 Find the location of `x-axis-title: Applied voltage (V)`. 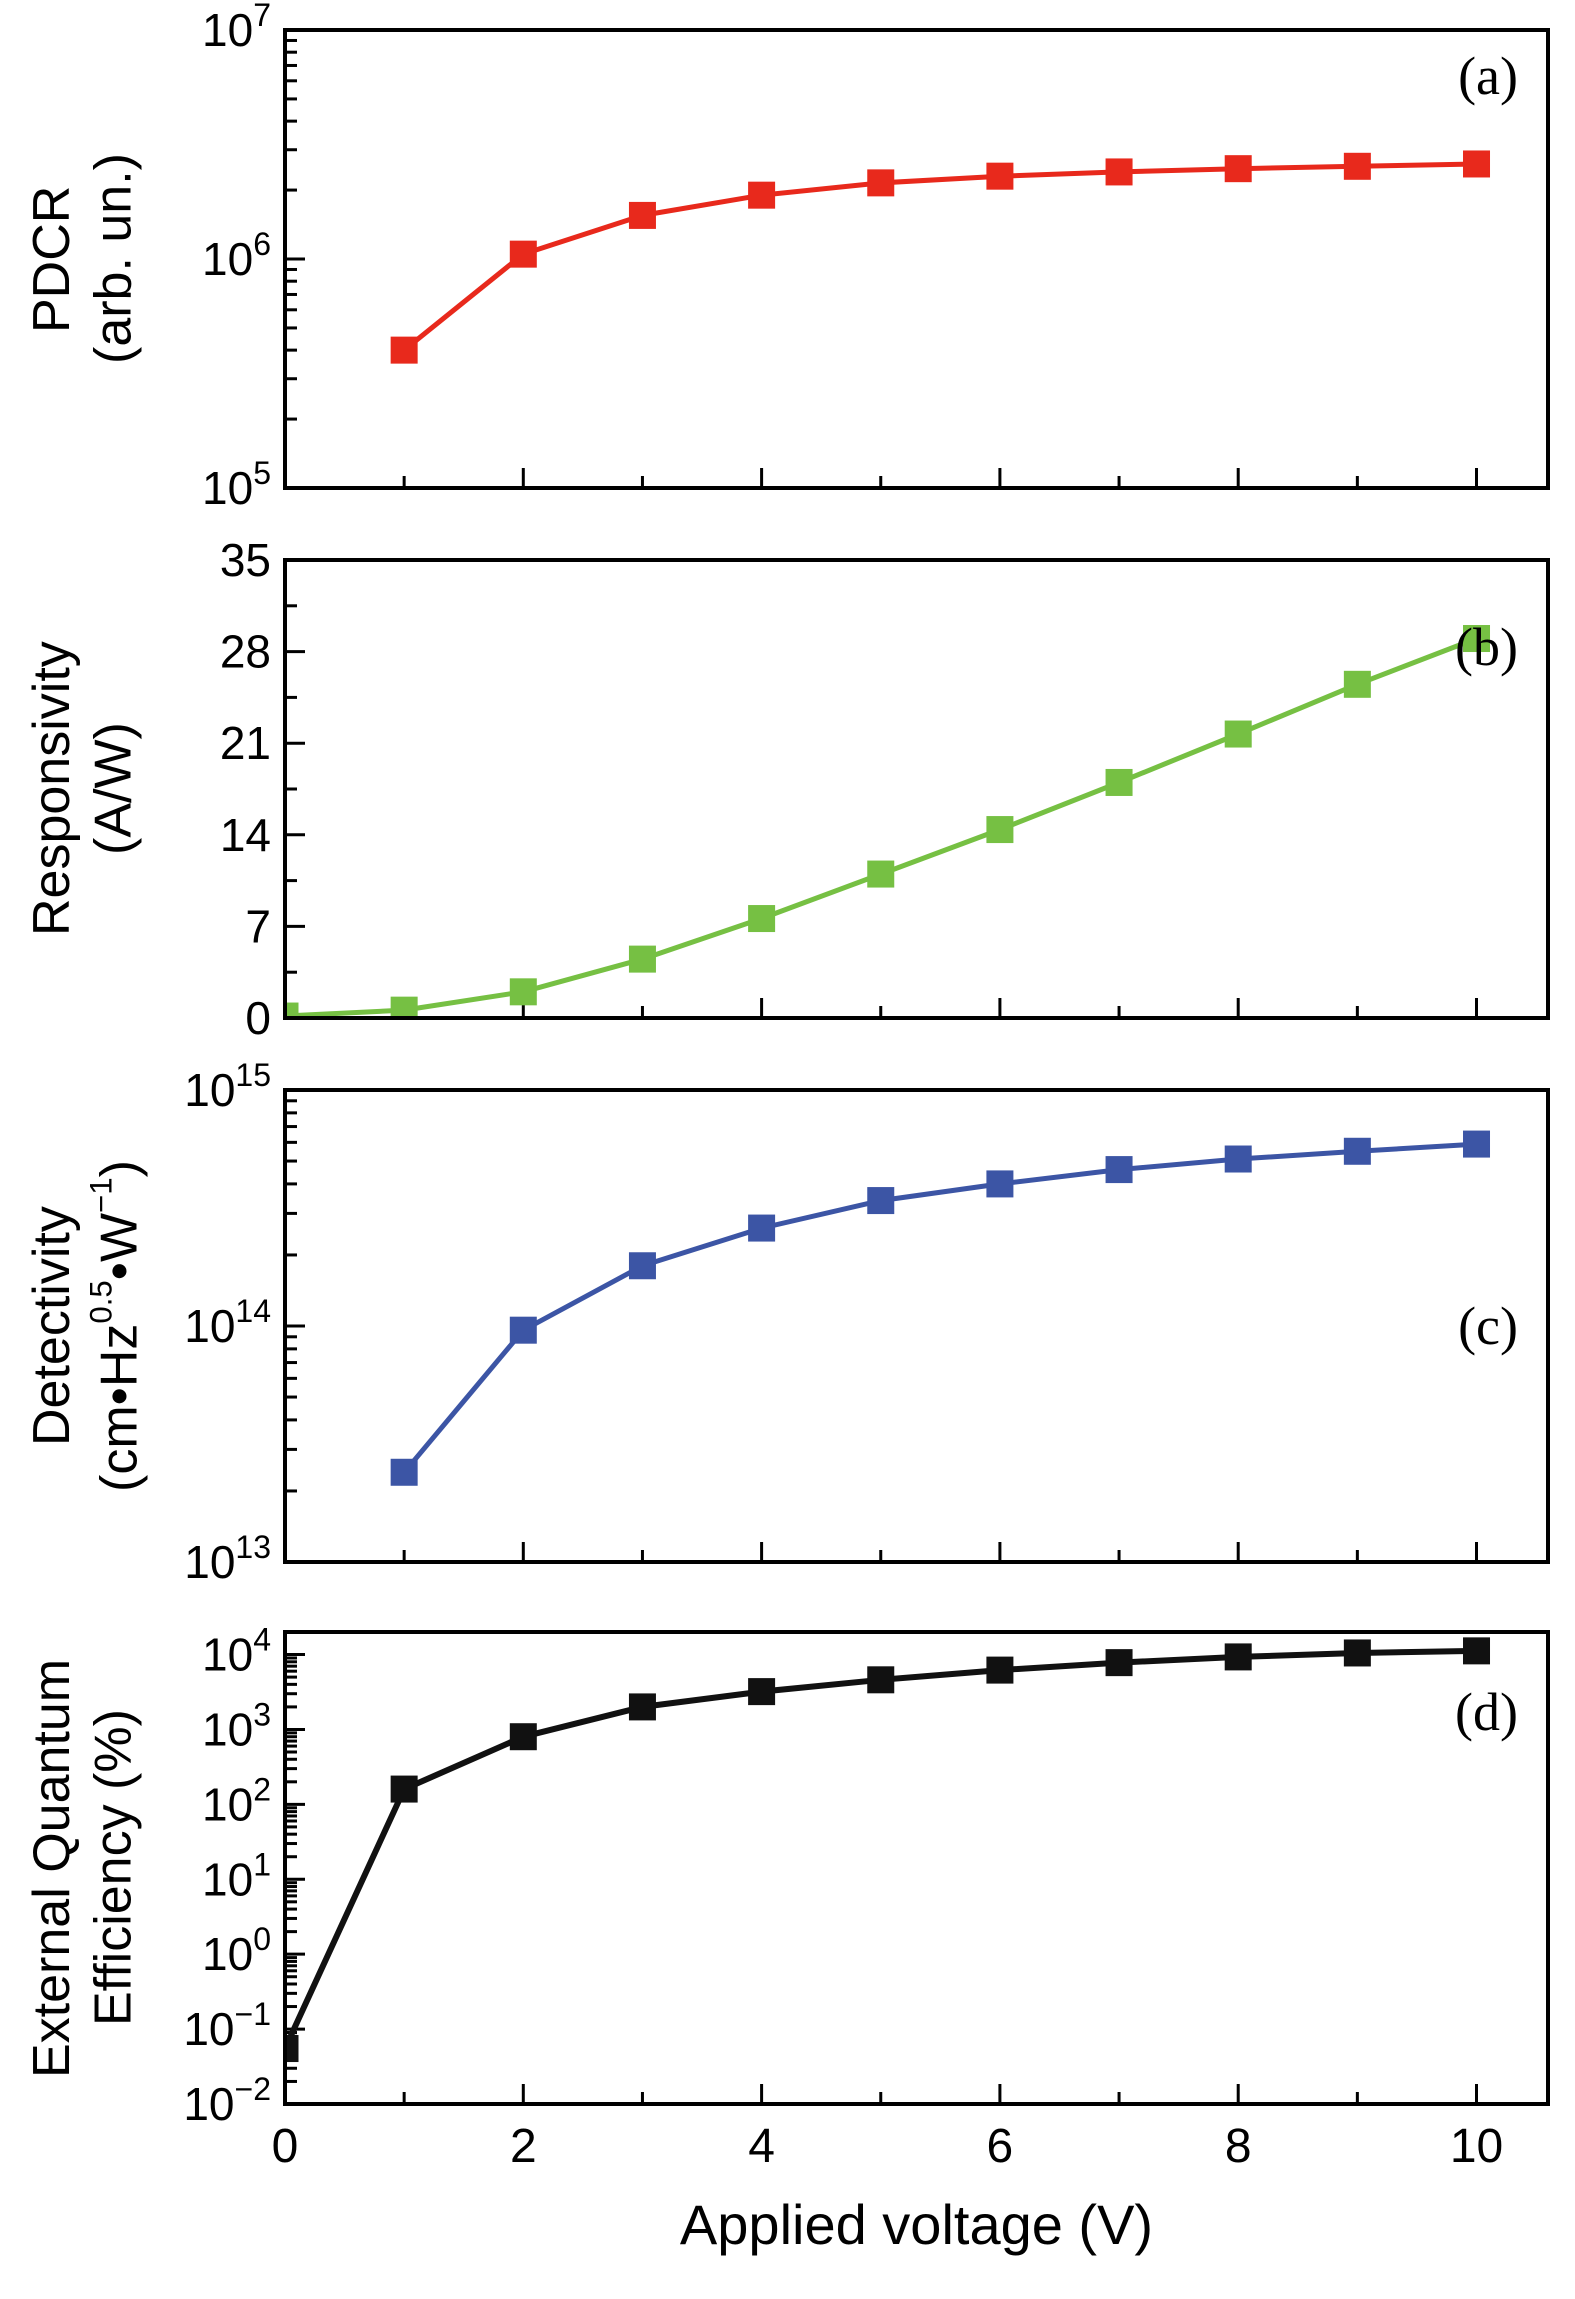

x-axis-title: Applied voltage (V) is located at coordinates (916, 2224).